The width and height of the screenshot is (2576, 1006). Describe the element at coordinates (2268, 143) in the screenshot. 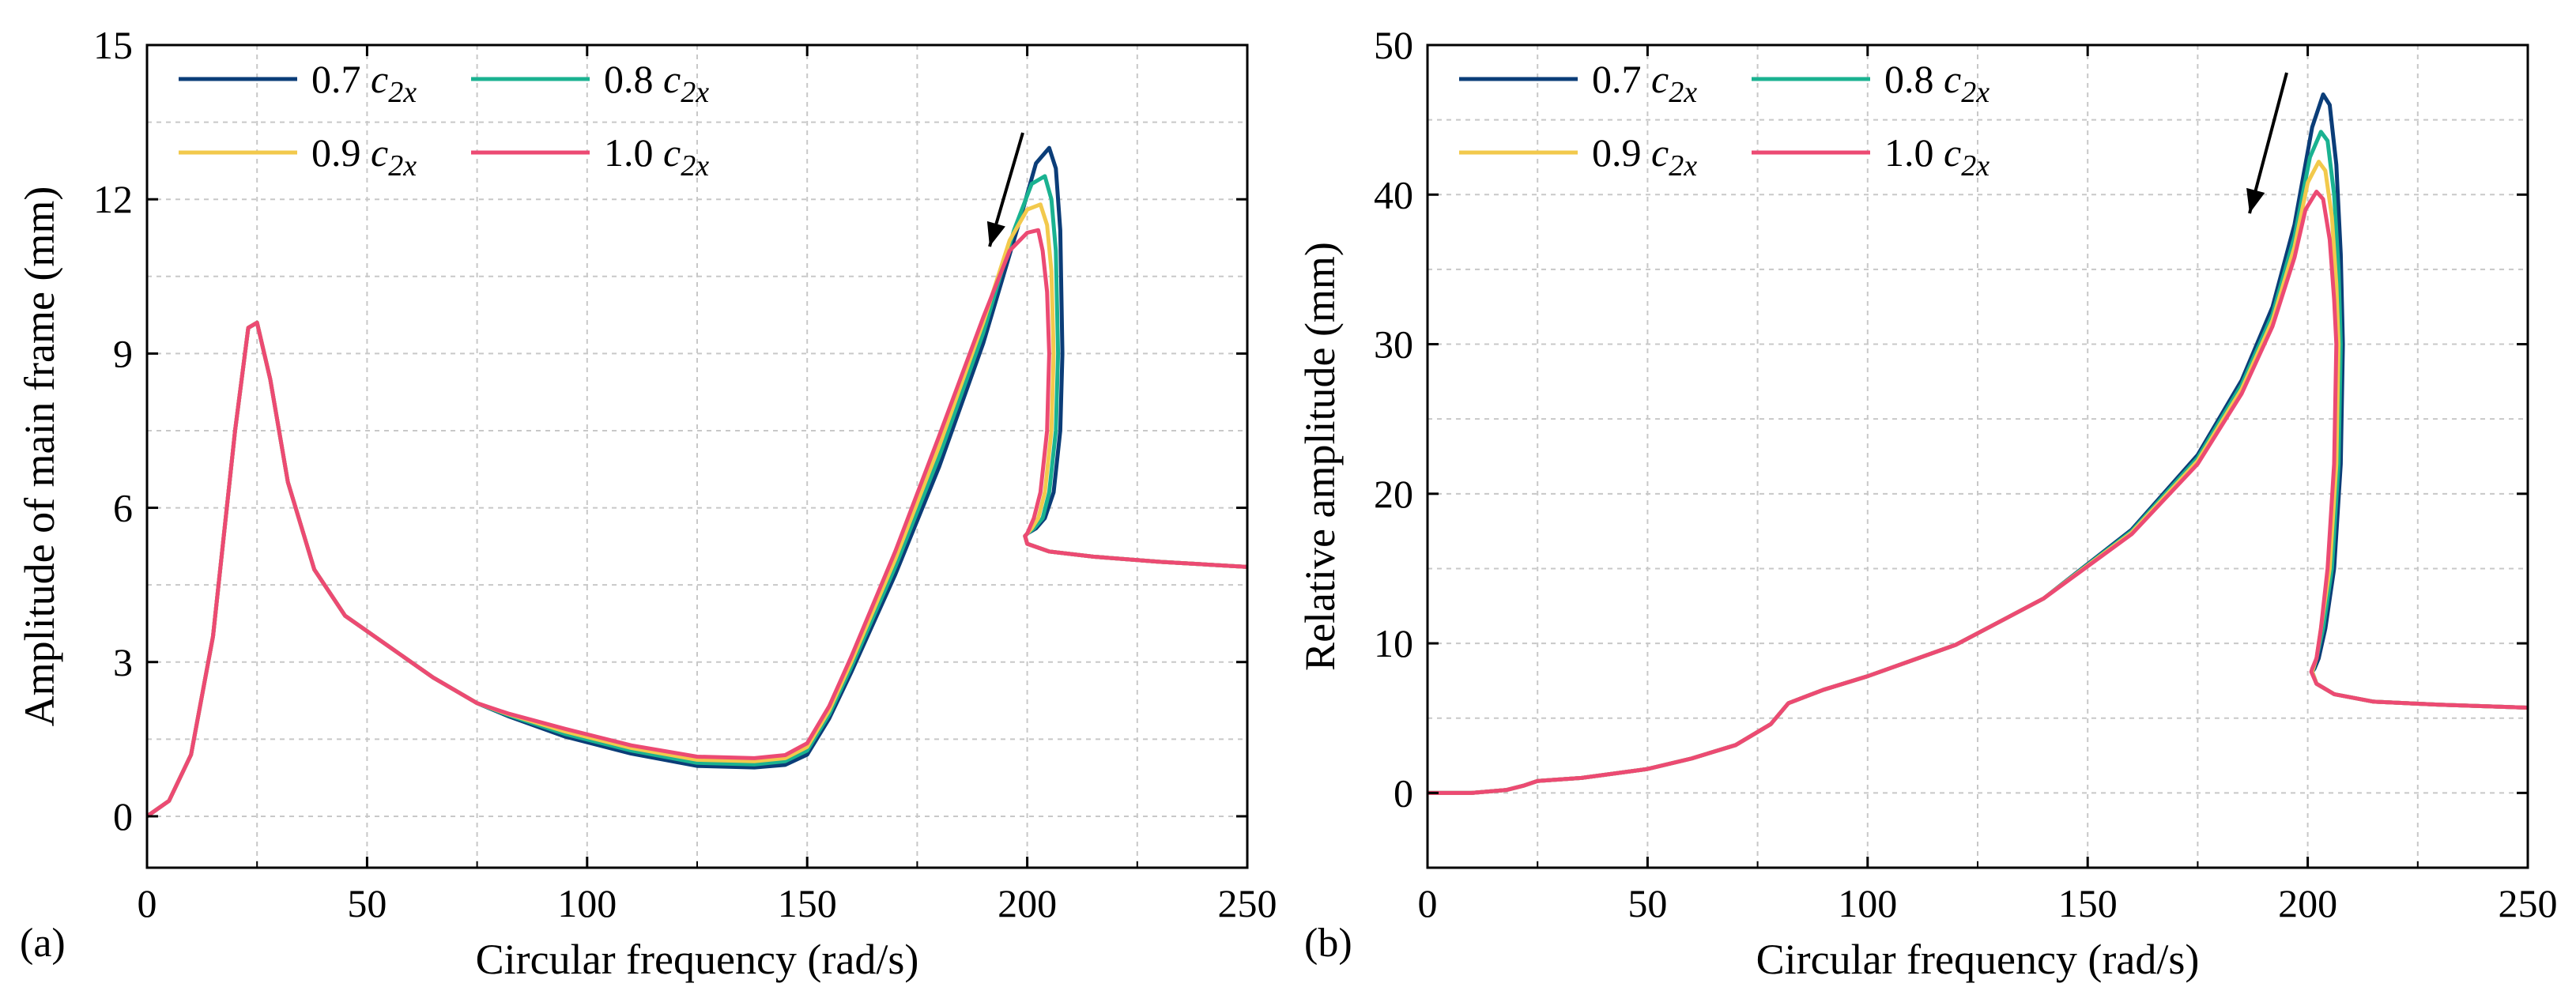

I see `annotation-arrow-shaft` at that location.